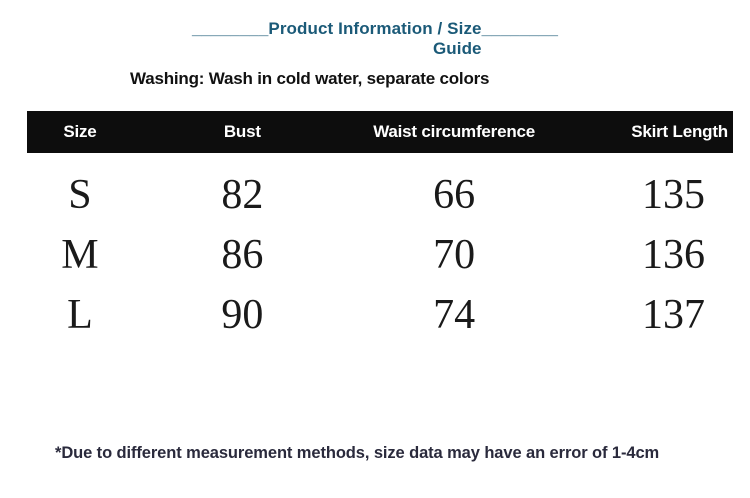  Describe the element at coordinates (375, 28) in the screenshot. I see `title-line-1: Product Information / Size` at that location.